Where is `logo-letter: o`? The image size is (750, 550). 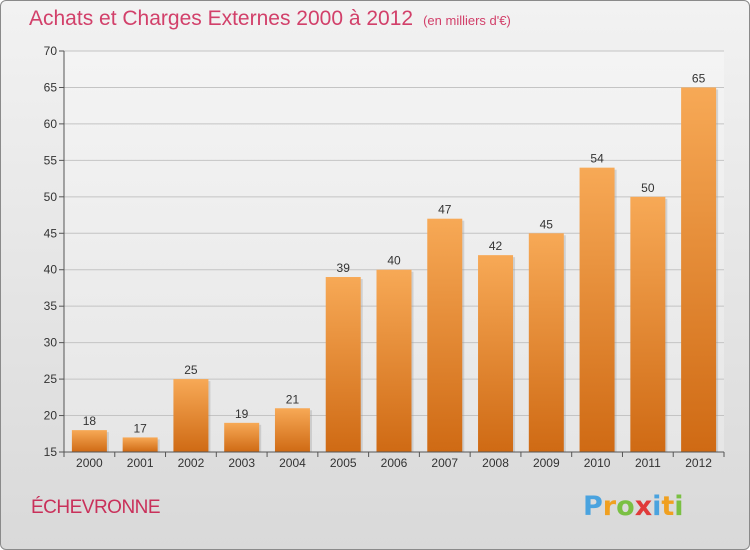 logo-letter: o is located at coordinates (625, 506).